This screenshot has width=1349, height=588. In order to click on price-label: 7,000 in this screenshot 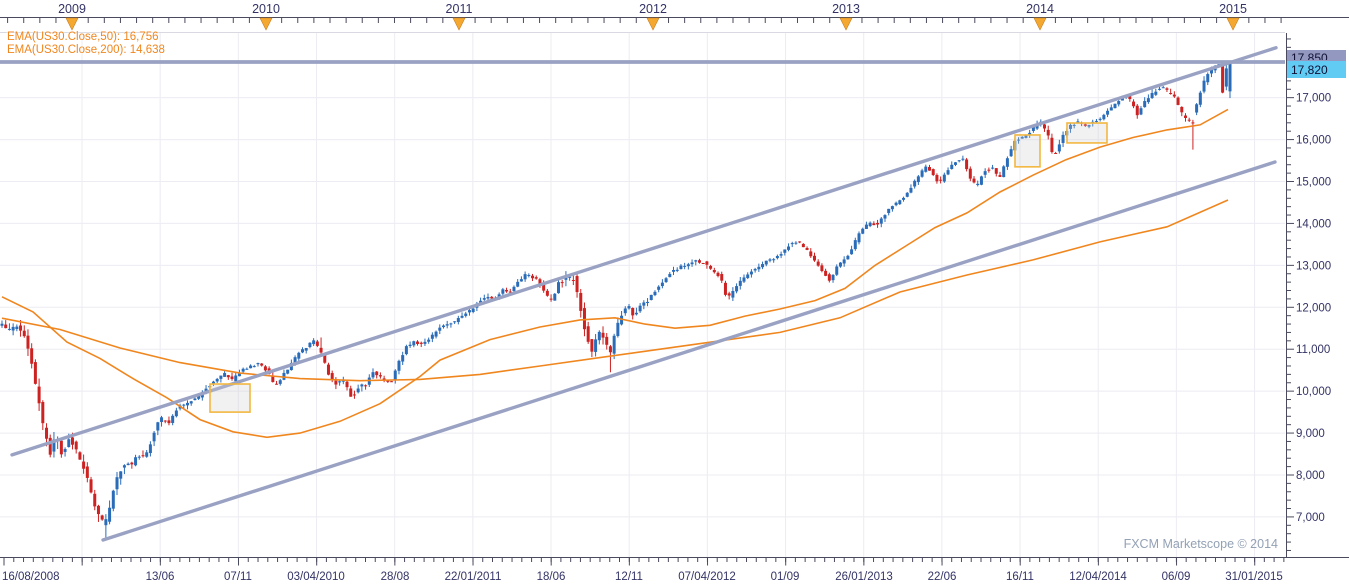, I will do `click(1310, 518)`.